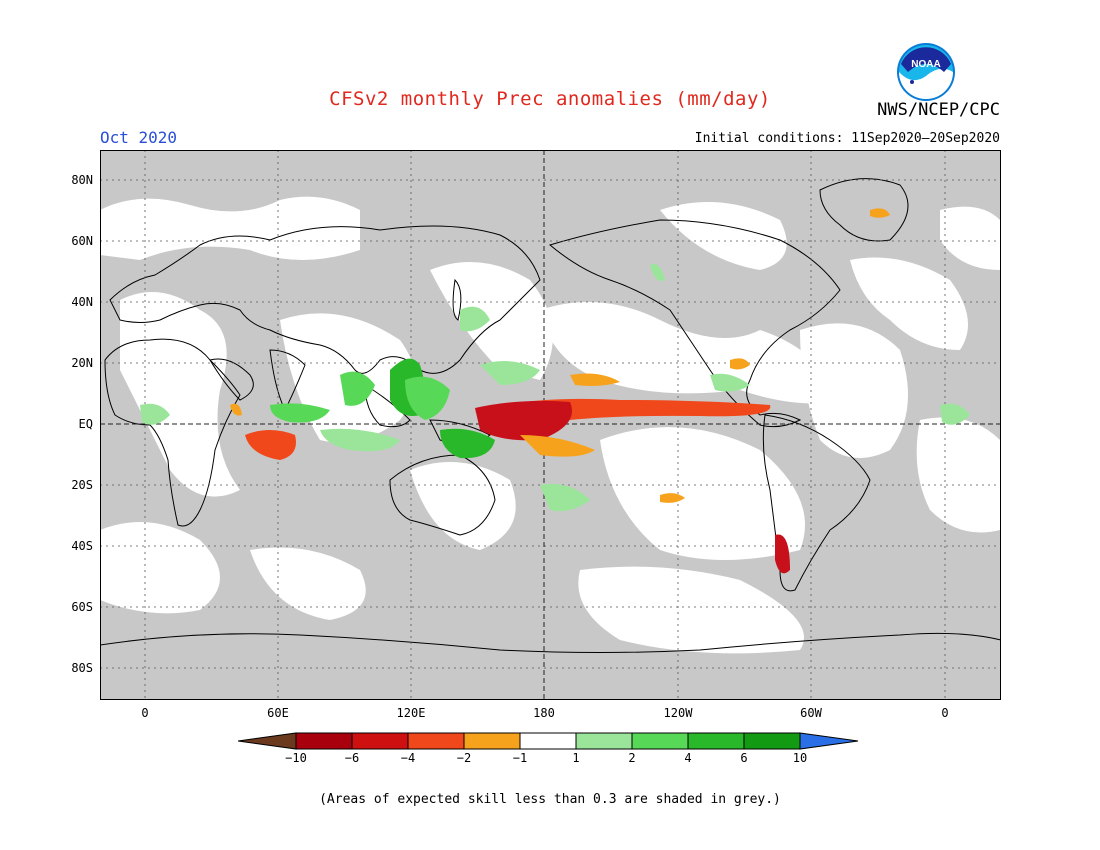 This screenshot has height=850, width=1100. Describe the element at coordinates (464, 758) in the screenshot. I see `colorbar-tick-label: −2` at that location.